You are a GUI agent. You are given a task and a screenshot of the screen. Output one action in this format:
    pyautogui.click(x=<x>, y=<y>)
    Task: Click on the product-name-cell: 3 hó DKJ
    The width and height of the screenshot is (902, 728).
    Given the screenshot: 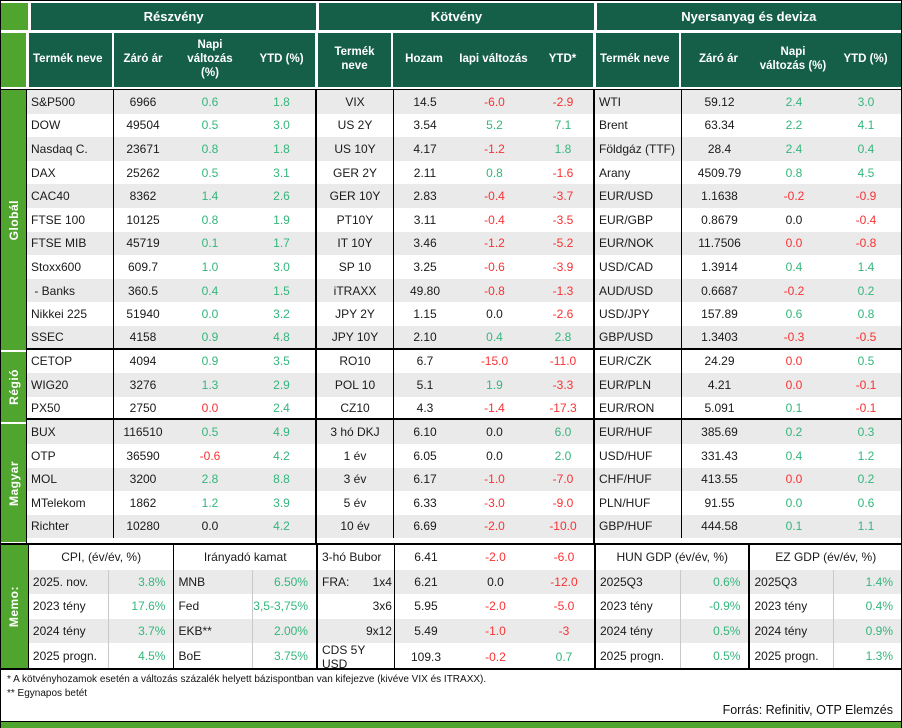 What is the action you would take?
    pyautogui.click(x=355, y=432)
    